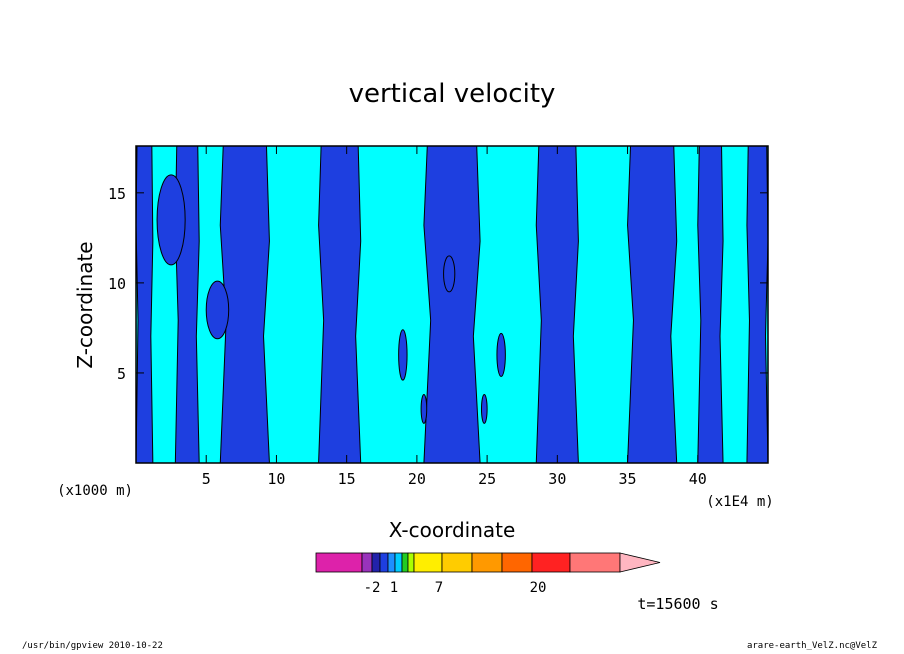 The width and height of the screenshot is (904, 654). Describe the element at coordinates (557, 479) in the screenshot. I see `x-tick-label: 30` at that location.